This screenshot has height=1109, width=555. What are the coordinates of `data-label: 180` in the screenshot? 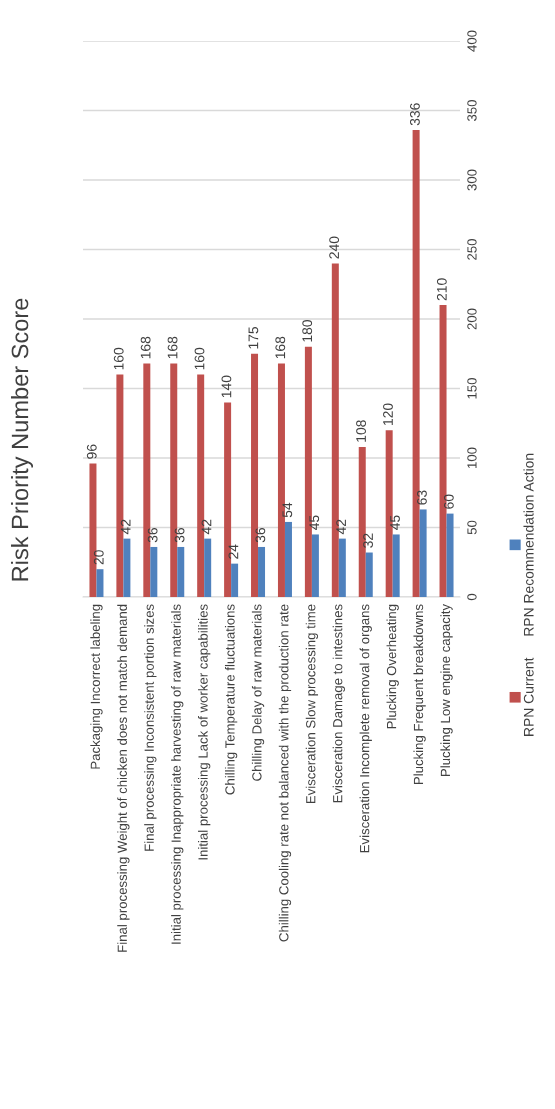 It's located at (307, 331).